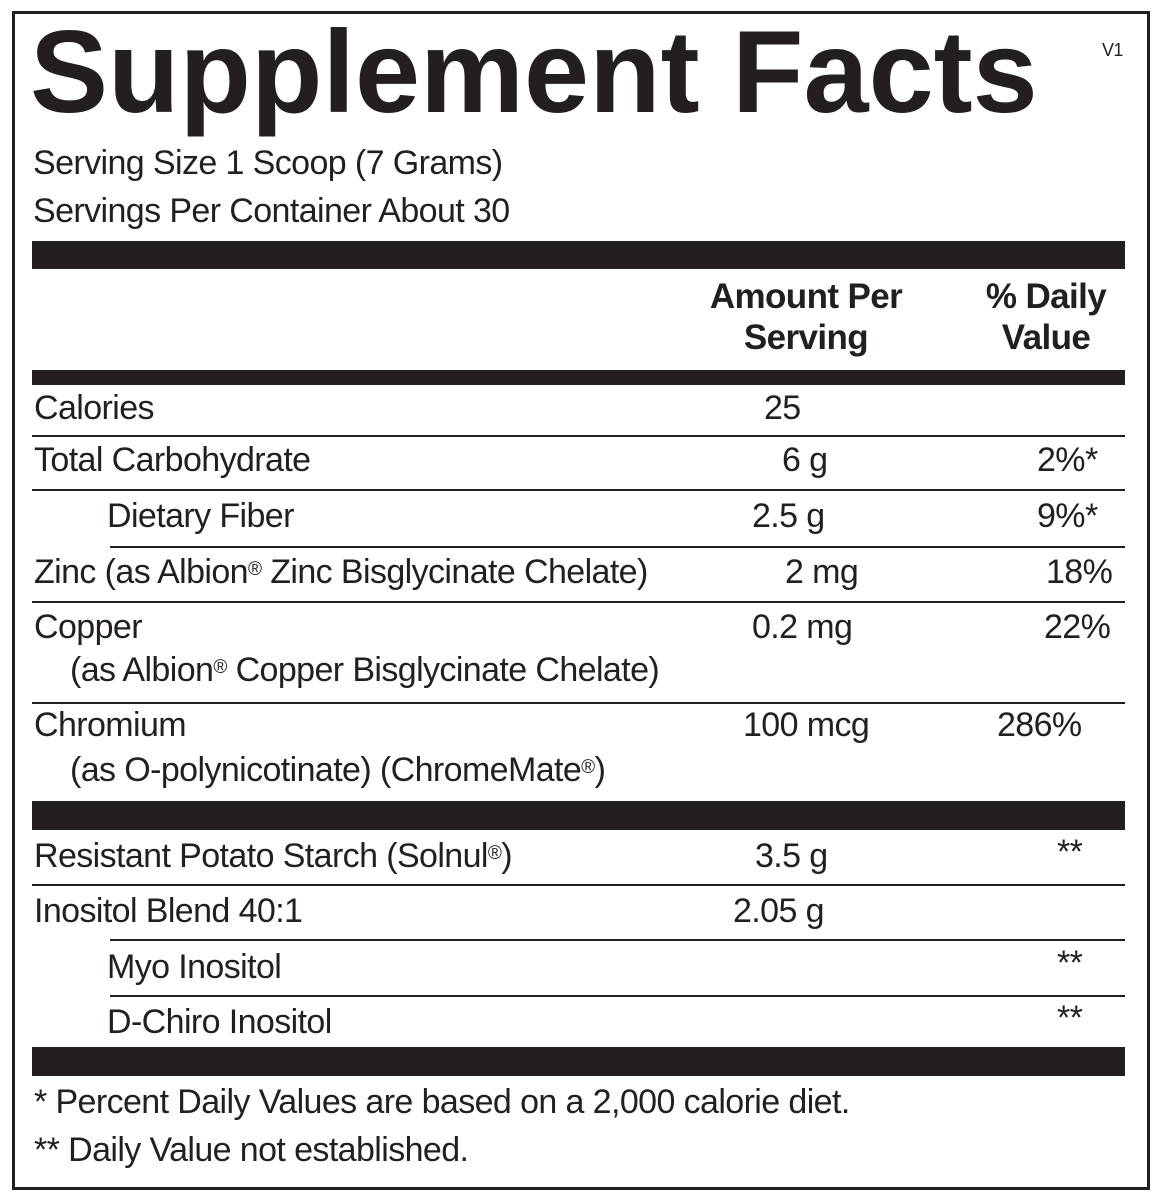 Image resolution: width=1160 pixels, height=1200 pixels. What do you see at coordinates (94, 408) in the screenshot?
I see `row-name: Calories` at bounding box center [94, 408].